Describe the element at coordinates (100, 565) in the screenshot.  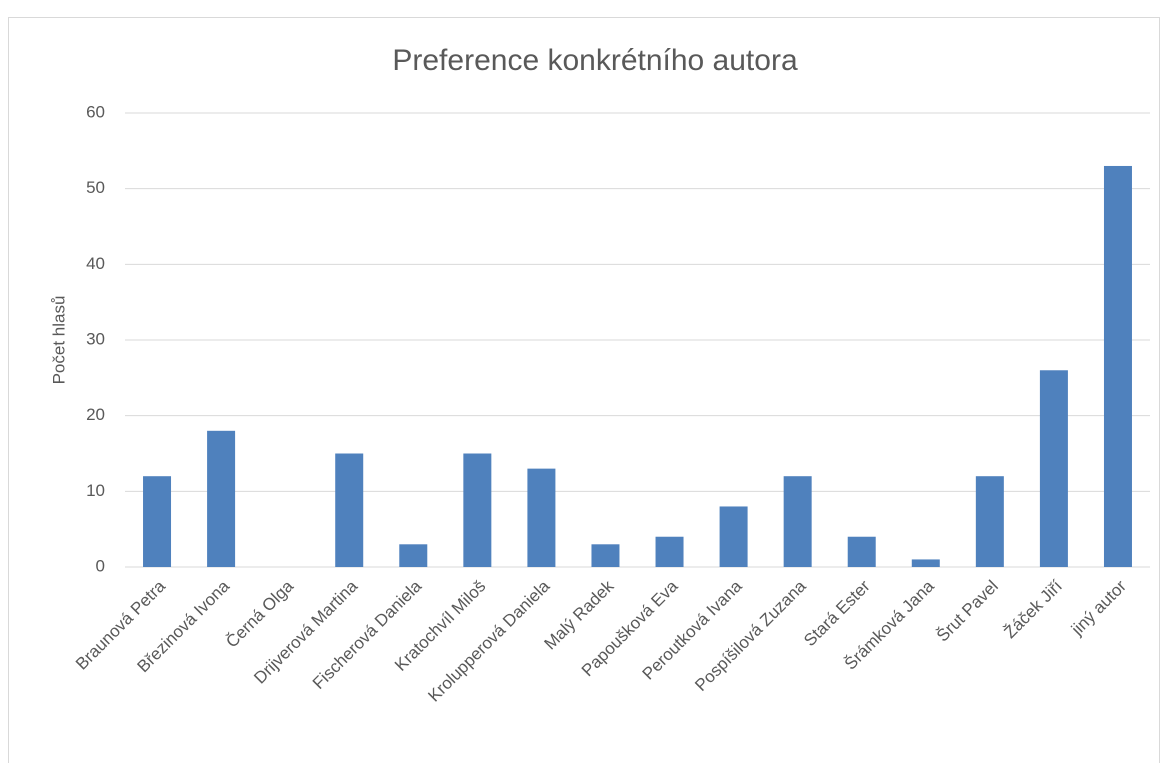
I see `y-tick-label: 0` at that location.